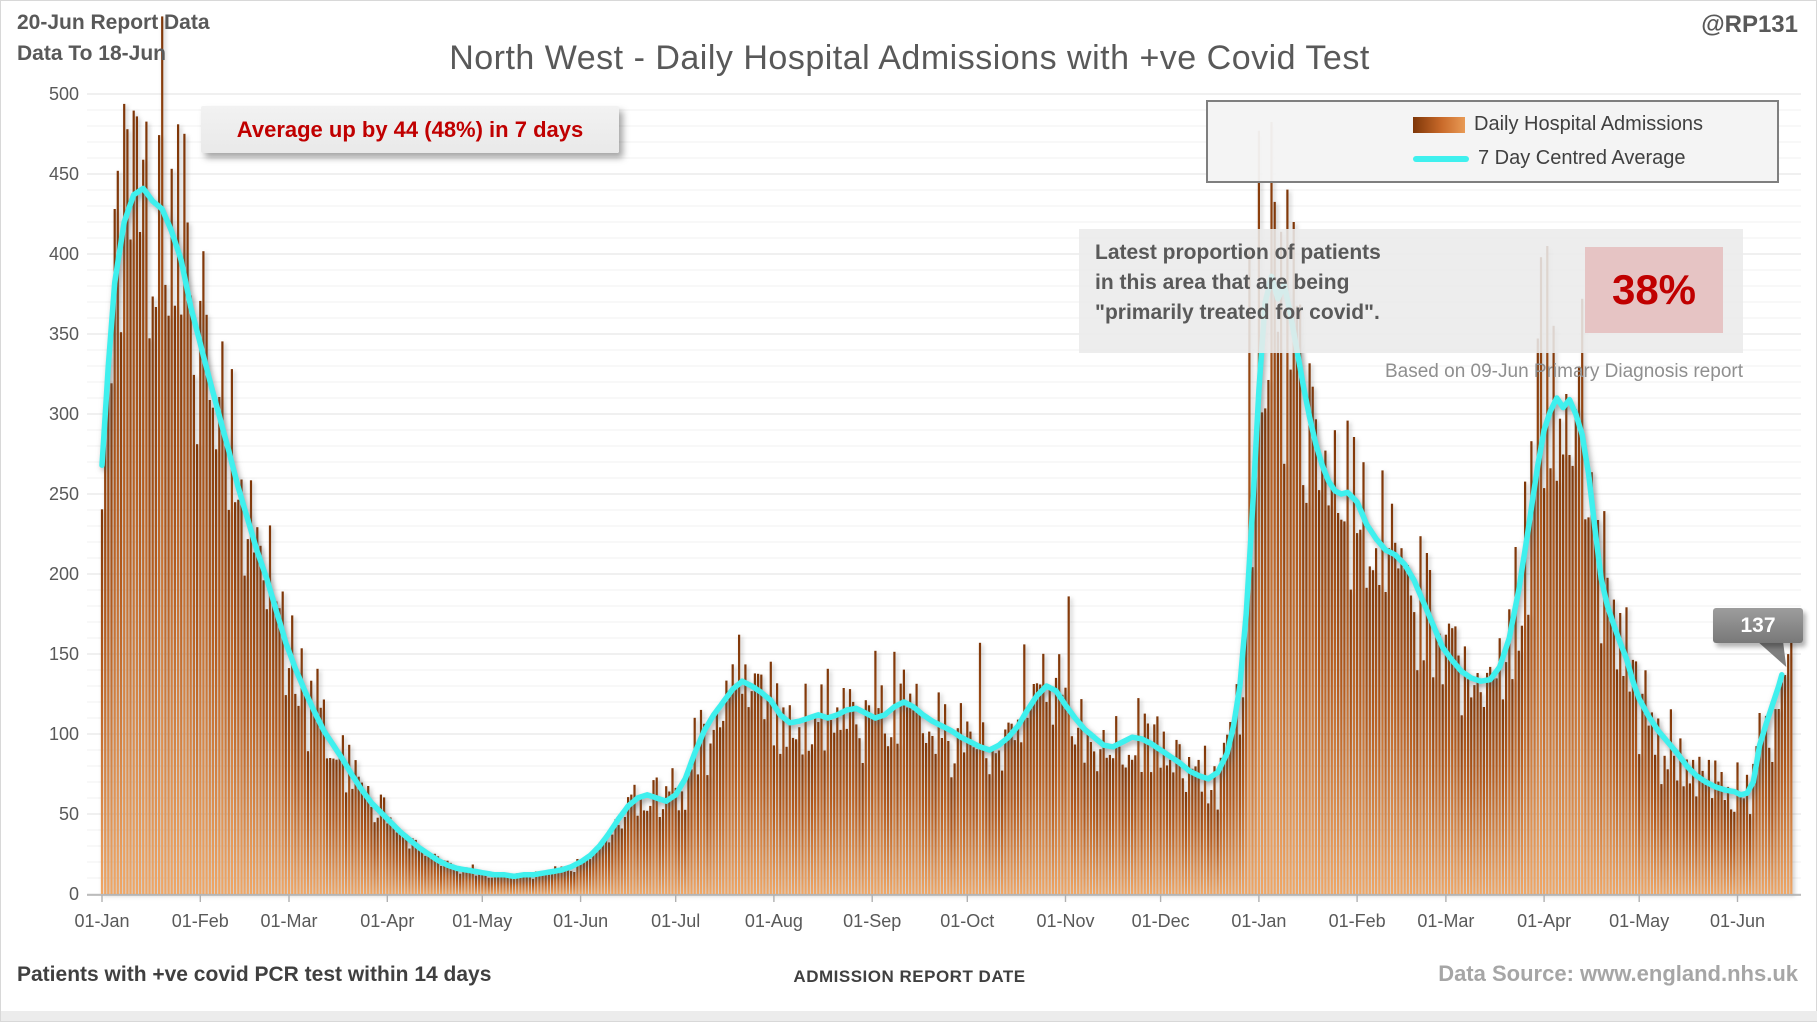 Image resolution: width=1817 pixels, height=1023 pixels. Describe the element at coordinates (64, 254) in the screenshot. I see `svg-text: 400` at that location.